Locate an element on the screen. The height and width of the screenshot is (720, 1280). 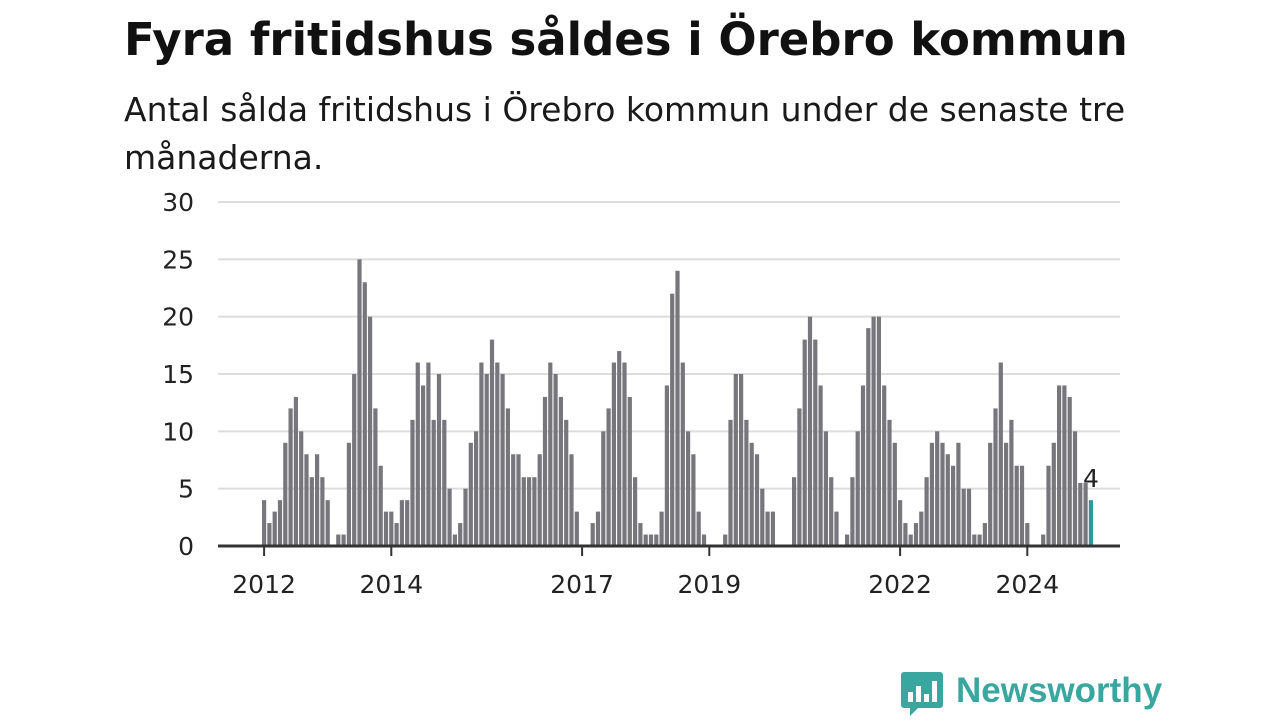
x-axis-ticks: 2012 2014 2017 2019 2022 2024 is located at coordinates (645, 572).